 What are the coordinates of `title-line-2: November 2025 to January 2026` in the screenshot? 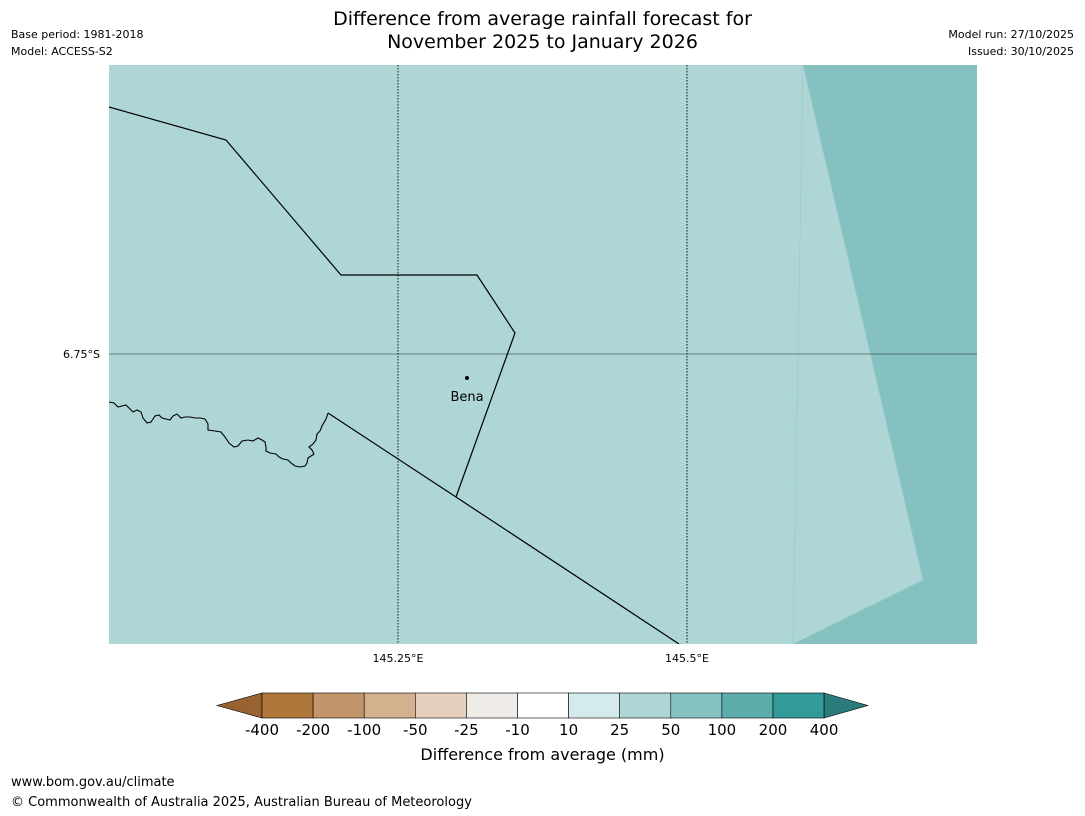 It's located at (542, 42).